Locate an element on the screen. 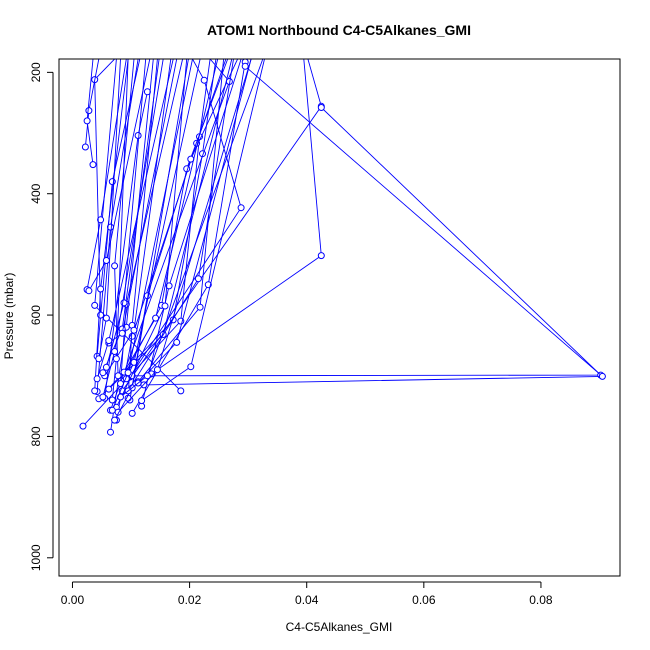 Image resolution: width=650 pixels, height=650 pixels. y-axis: 200 400 600 800 1000 is located at coordinates (41, 316).